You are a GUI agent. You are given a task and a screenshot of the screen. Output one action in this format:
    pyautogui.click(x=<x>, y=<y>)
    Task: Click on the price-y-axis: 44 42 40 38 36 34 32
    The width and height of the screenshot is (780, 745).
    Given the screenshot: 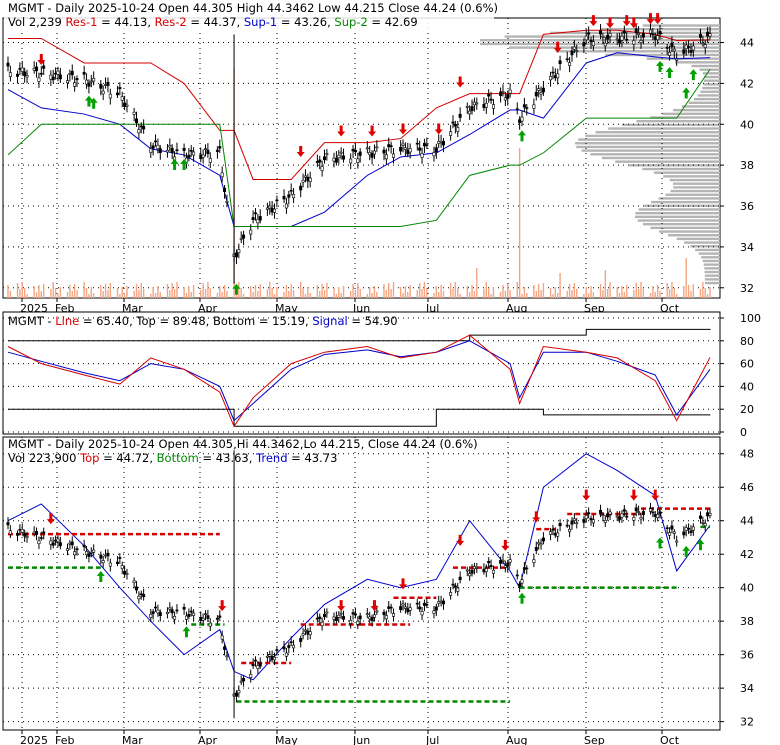 What is the action you would take?
    pyautogui.click(x=737, y=166)
    